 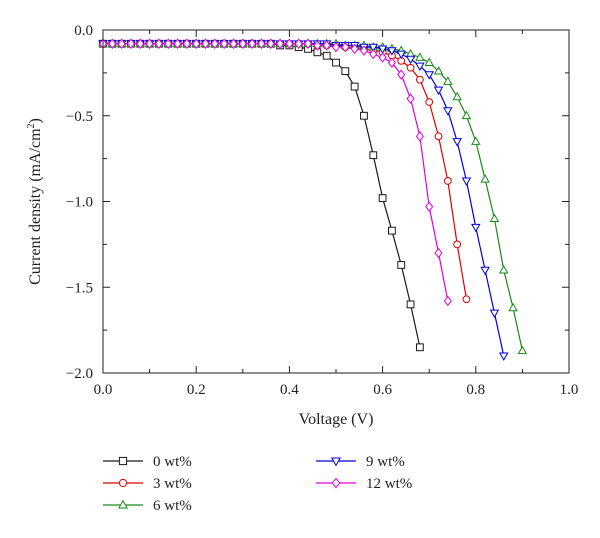 I want to click on y-axis-label: Current density (mA/cm2), so click(x=35, y=201).